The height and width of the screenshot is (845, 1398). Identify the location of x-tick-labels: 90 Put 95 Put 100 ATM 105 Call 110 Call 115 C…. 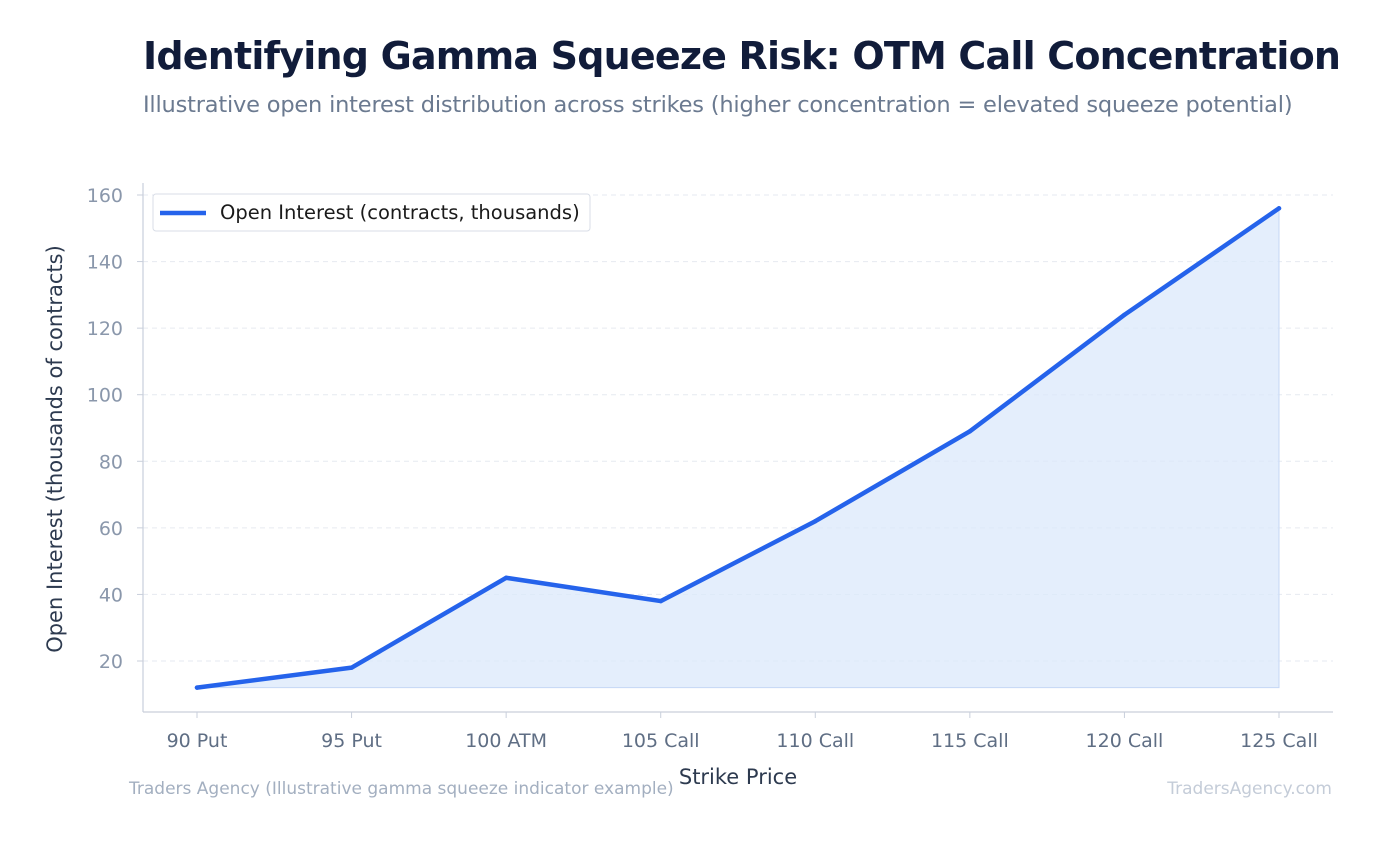
(742, 732).